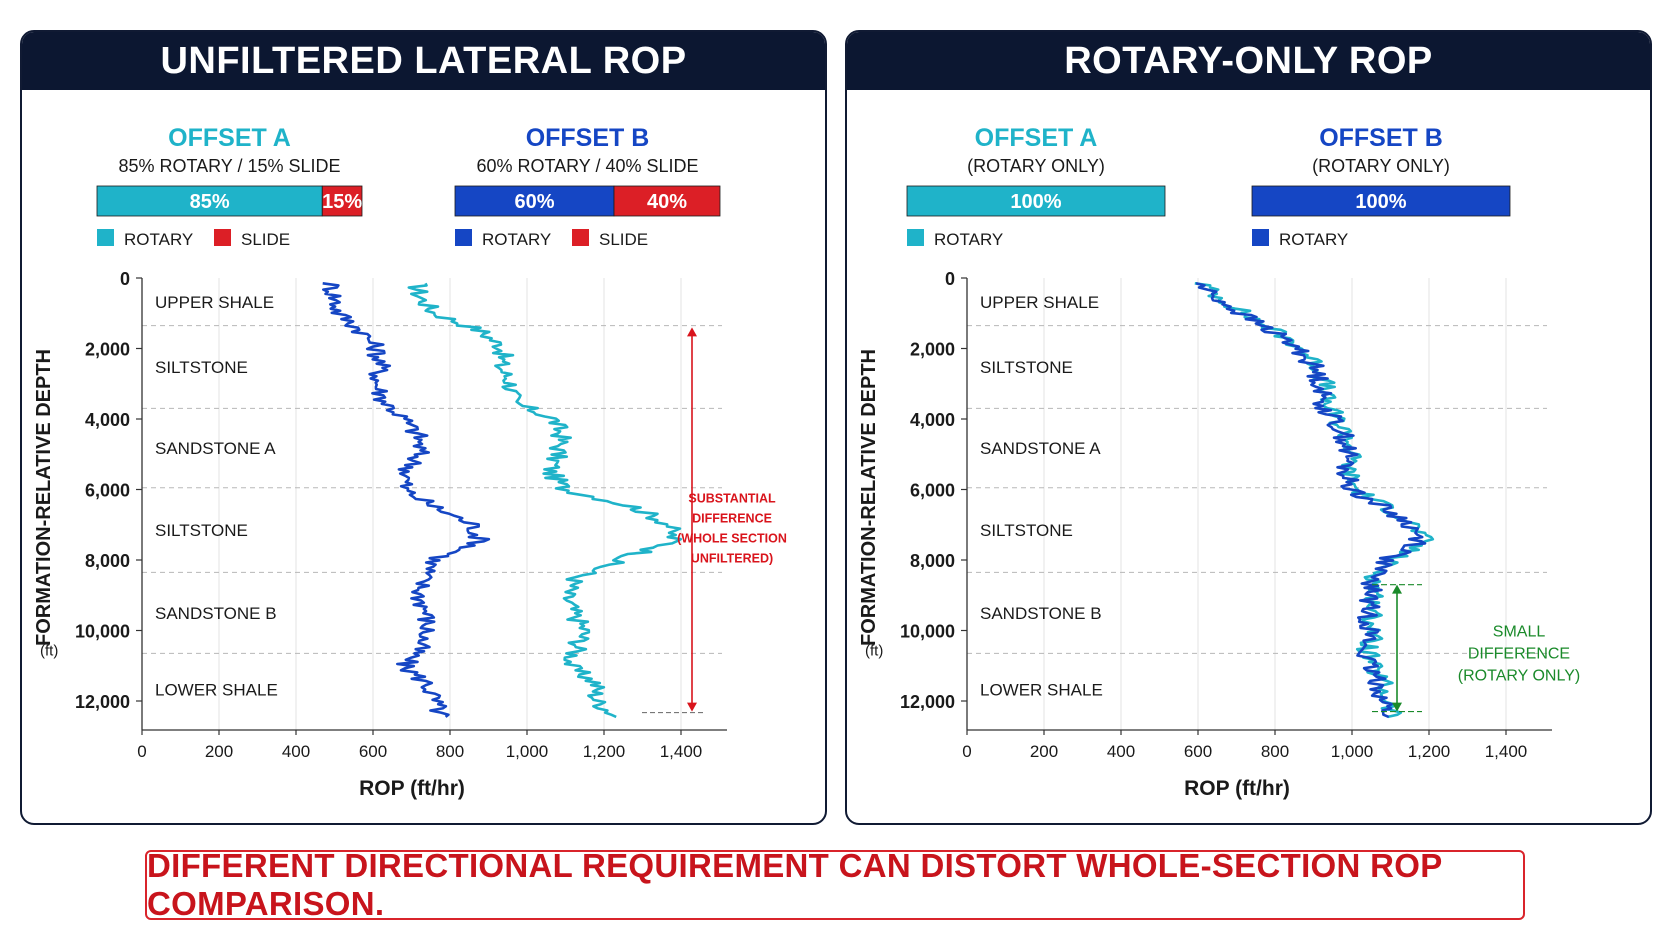 The height and width of the screenshot is (941, 1672). I want to click on offset-subtitle: 60% ROTARY / 40% SLIDE, so click(587, 166).